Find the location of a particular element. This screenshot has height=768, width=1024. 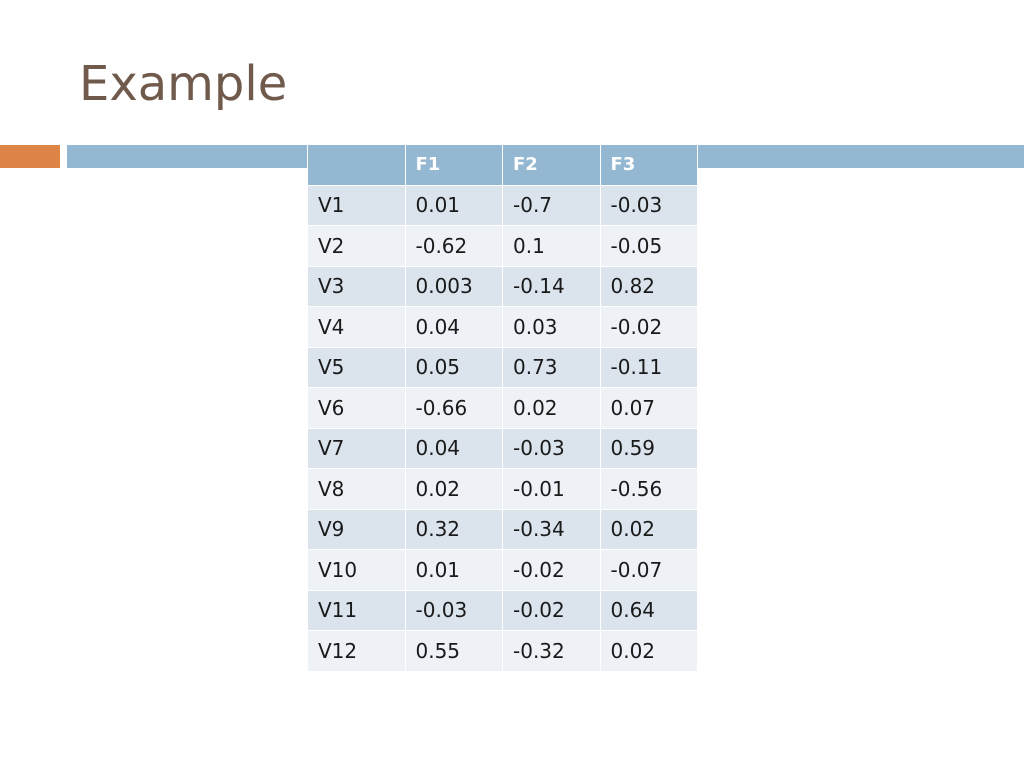

header-cell-f1: F1 is located at coordinates (453, 165).